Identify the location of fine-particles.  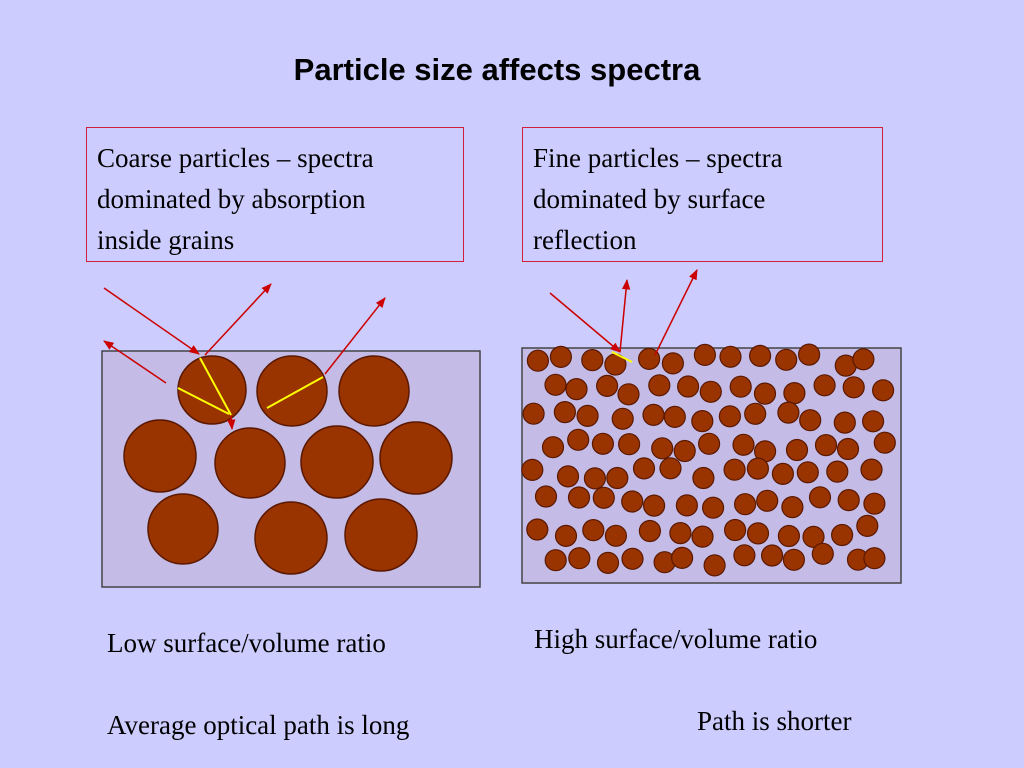
(708, 460).